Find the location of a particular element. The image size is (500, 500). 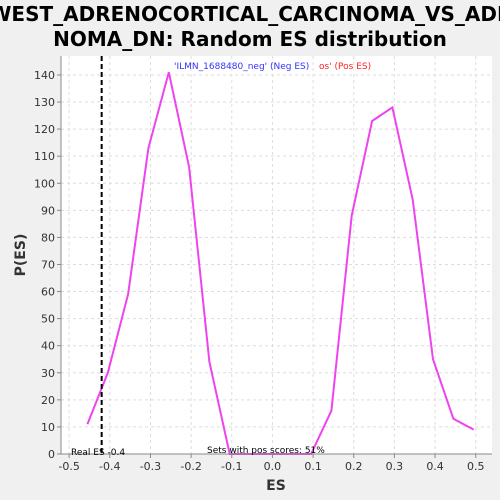

sets-with-pos-scores-label: Sets with pos scores: 51% is located at coordinates (266, 451).